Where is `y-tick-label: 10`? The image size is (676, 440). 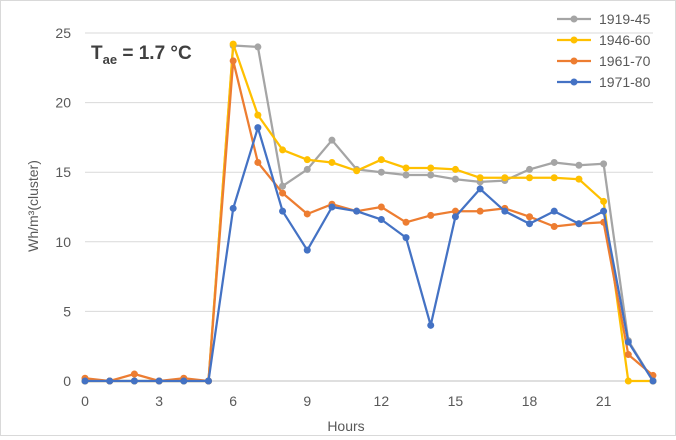
y-tick-label: 10 is located at coordinates (63, 242).